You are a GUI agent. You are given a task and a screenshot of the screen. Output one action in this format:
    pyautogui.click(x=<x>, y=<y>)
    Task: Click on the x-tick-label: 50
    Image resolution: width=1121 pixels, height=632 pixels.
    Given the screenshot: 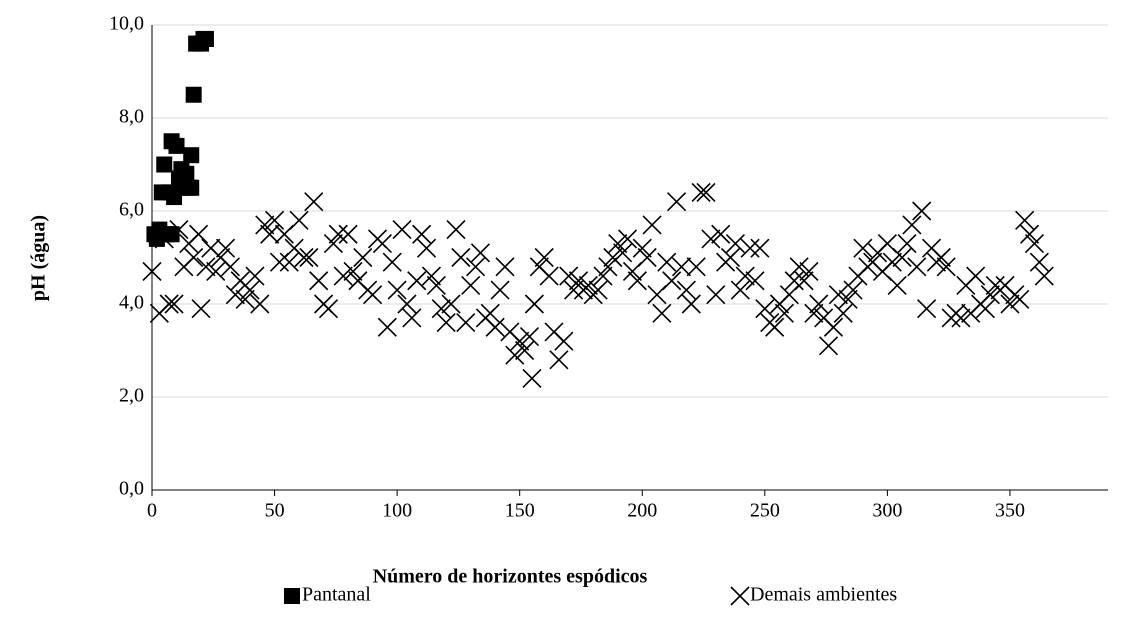 What is the action you would take?
    pyautogui.click(x=275, y=511)
    